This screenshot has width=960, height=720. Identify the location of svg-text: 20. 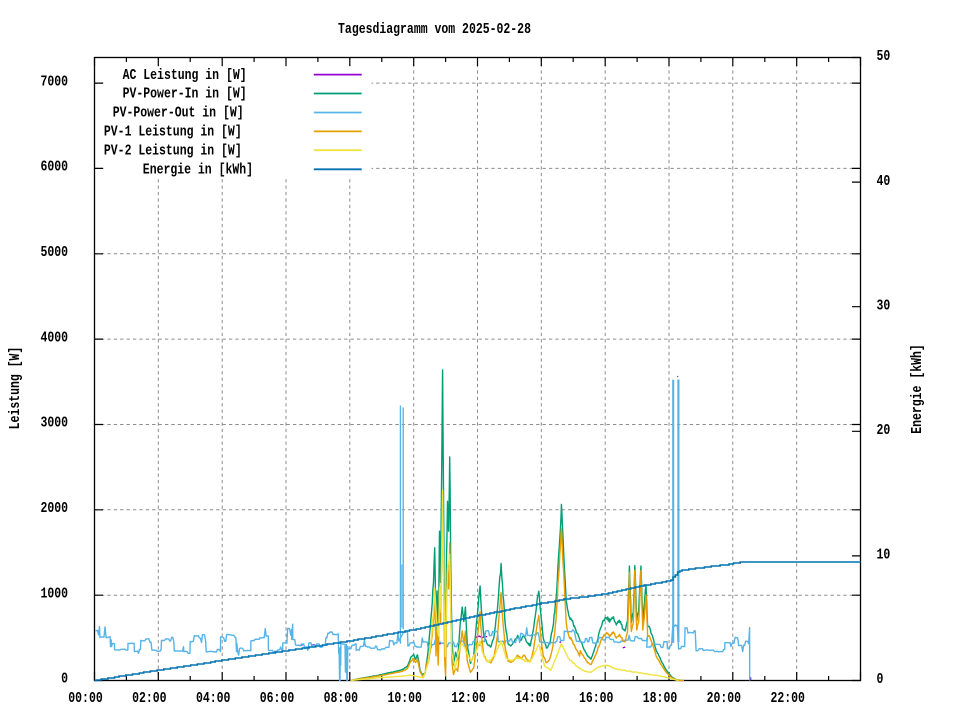
(884, 430).